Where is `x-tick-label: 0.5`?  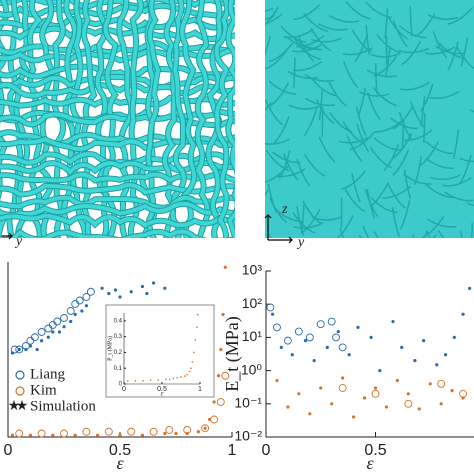 x-tick-label: 0.5 is located at coordinates (162, 389).